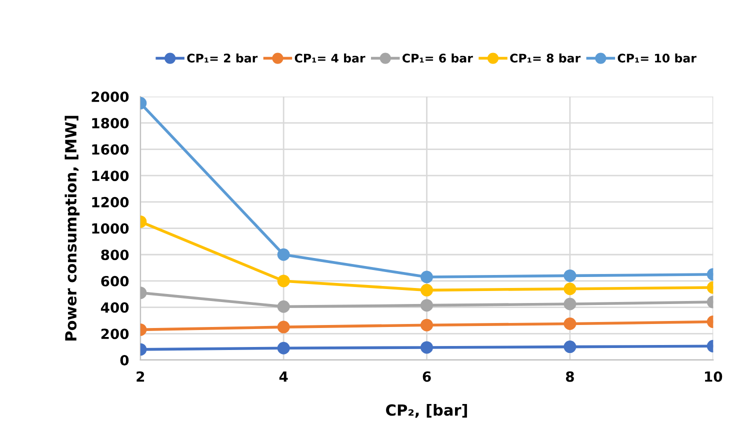 This screenshot has width=739, height=439. What do you see at coordinates (124, 360) in the screenshot?
I see `y-tick-label: 0` at bounding box center [124, 360].